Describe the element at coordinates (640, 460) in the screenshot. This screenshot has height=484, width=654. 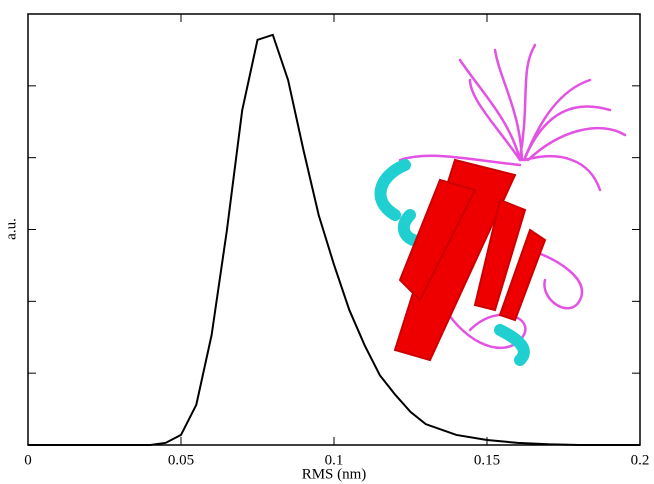
I see `x-tick-label: 0.2` at that location.